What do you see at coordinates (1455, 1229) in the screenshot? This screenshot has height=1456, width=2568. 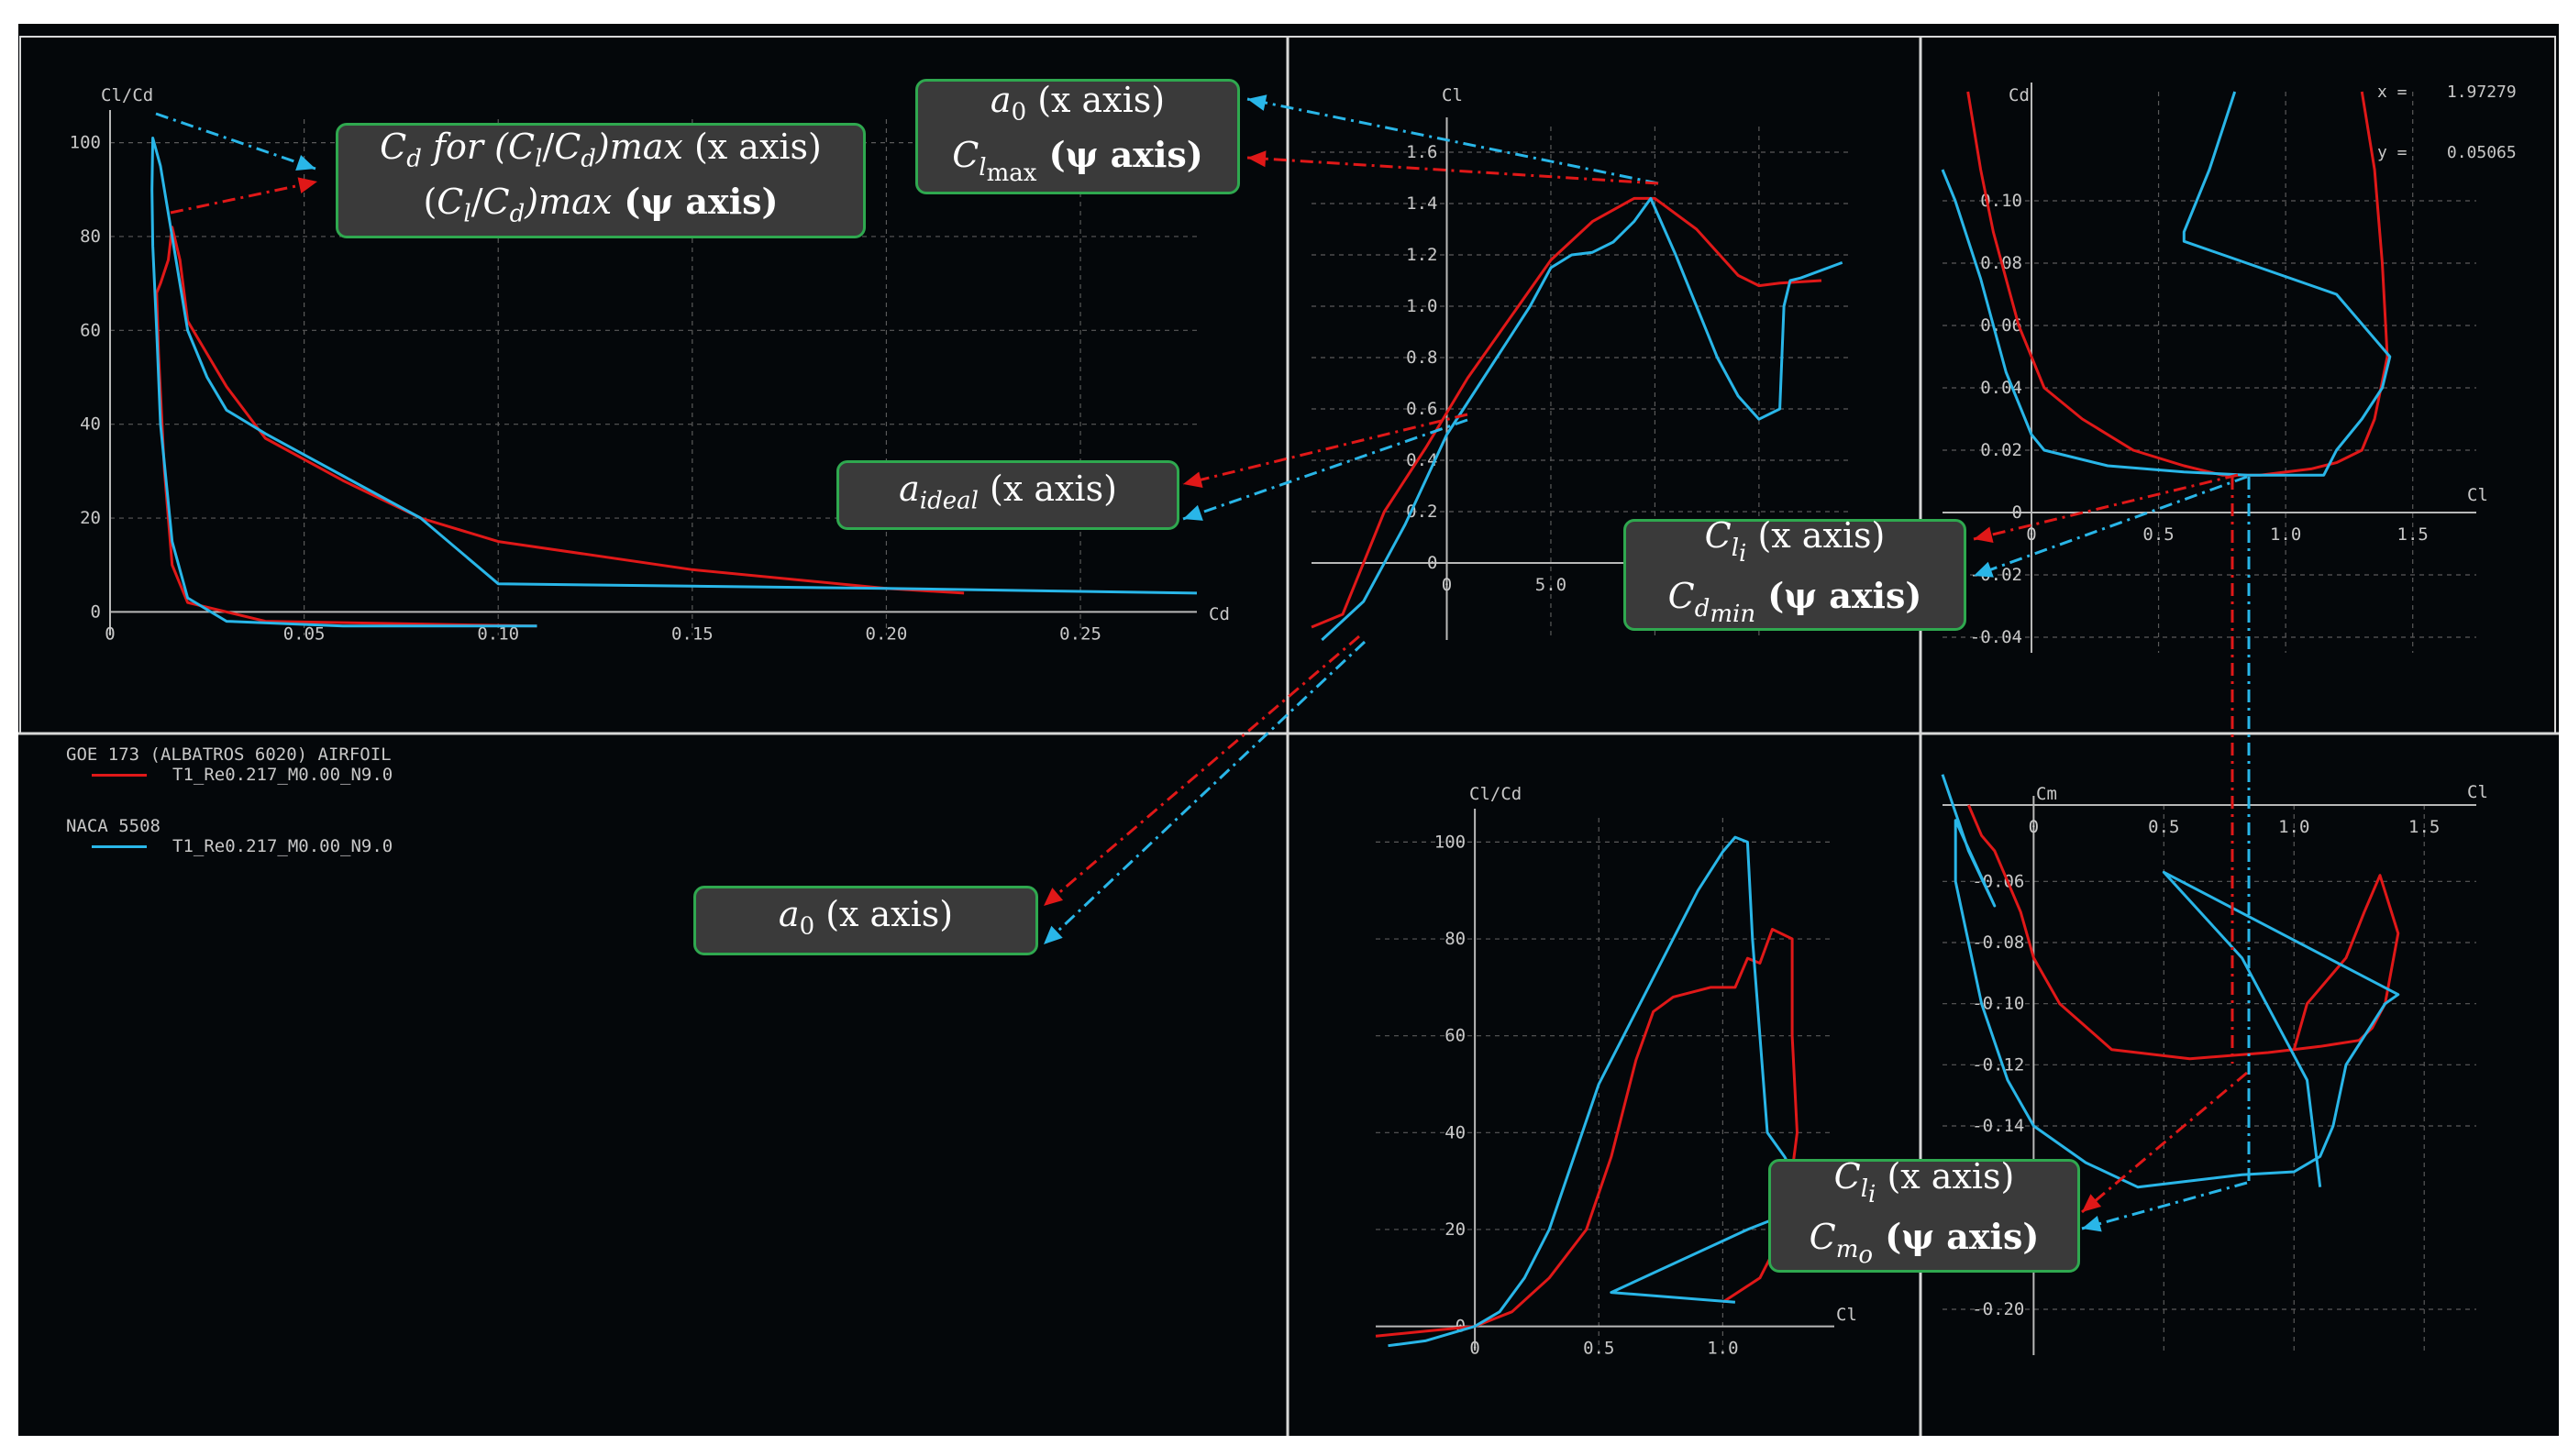 I see `ytick-ld_vs_cl-1: 20` at bounding box center [1455, 1229].